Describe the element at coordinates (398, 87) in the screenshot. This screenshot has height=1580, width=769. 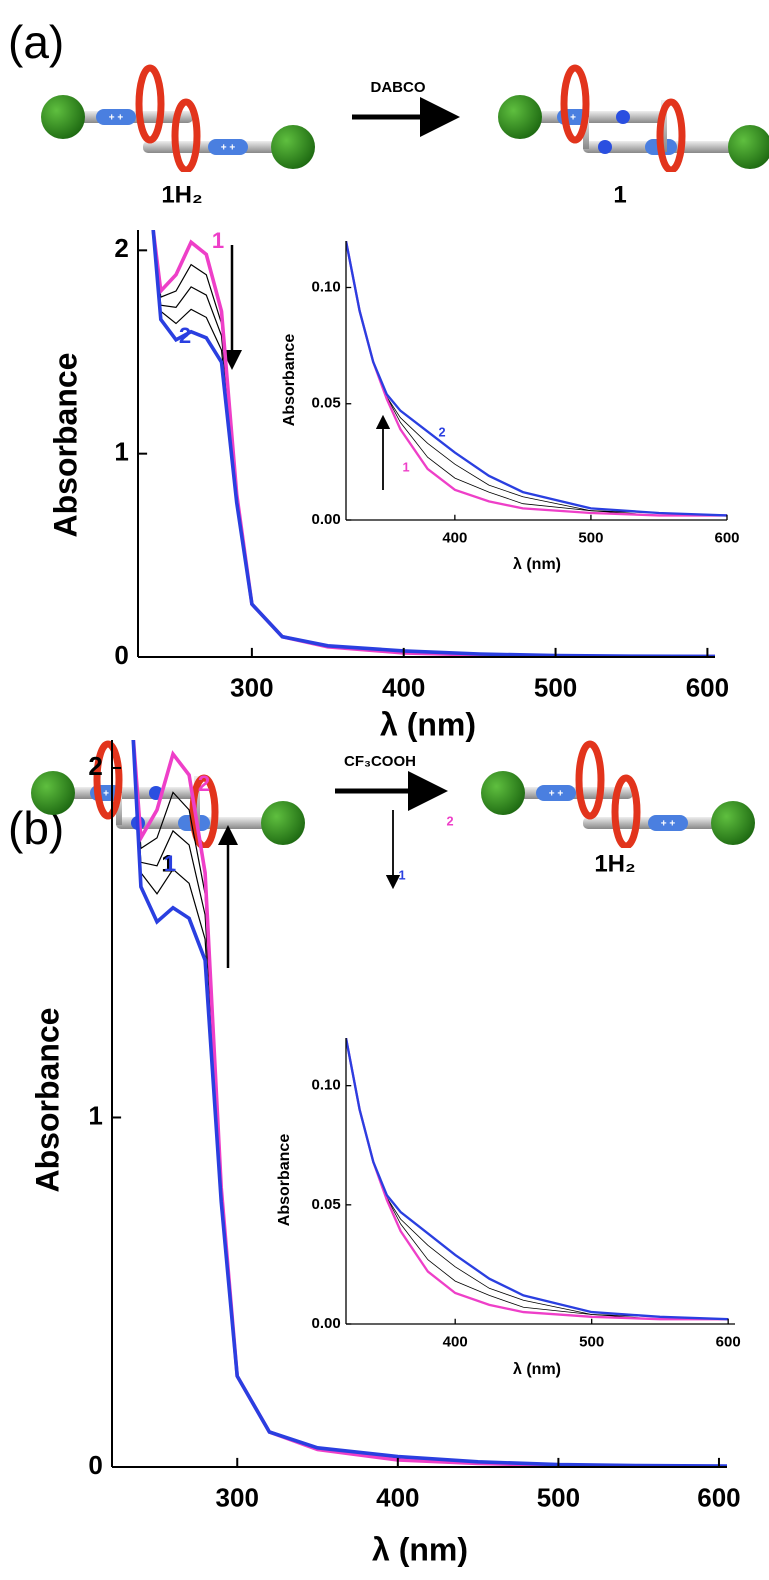
I see `reagent: DABCO` at that location.